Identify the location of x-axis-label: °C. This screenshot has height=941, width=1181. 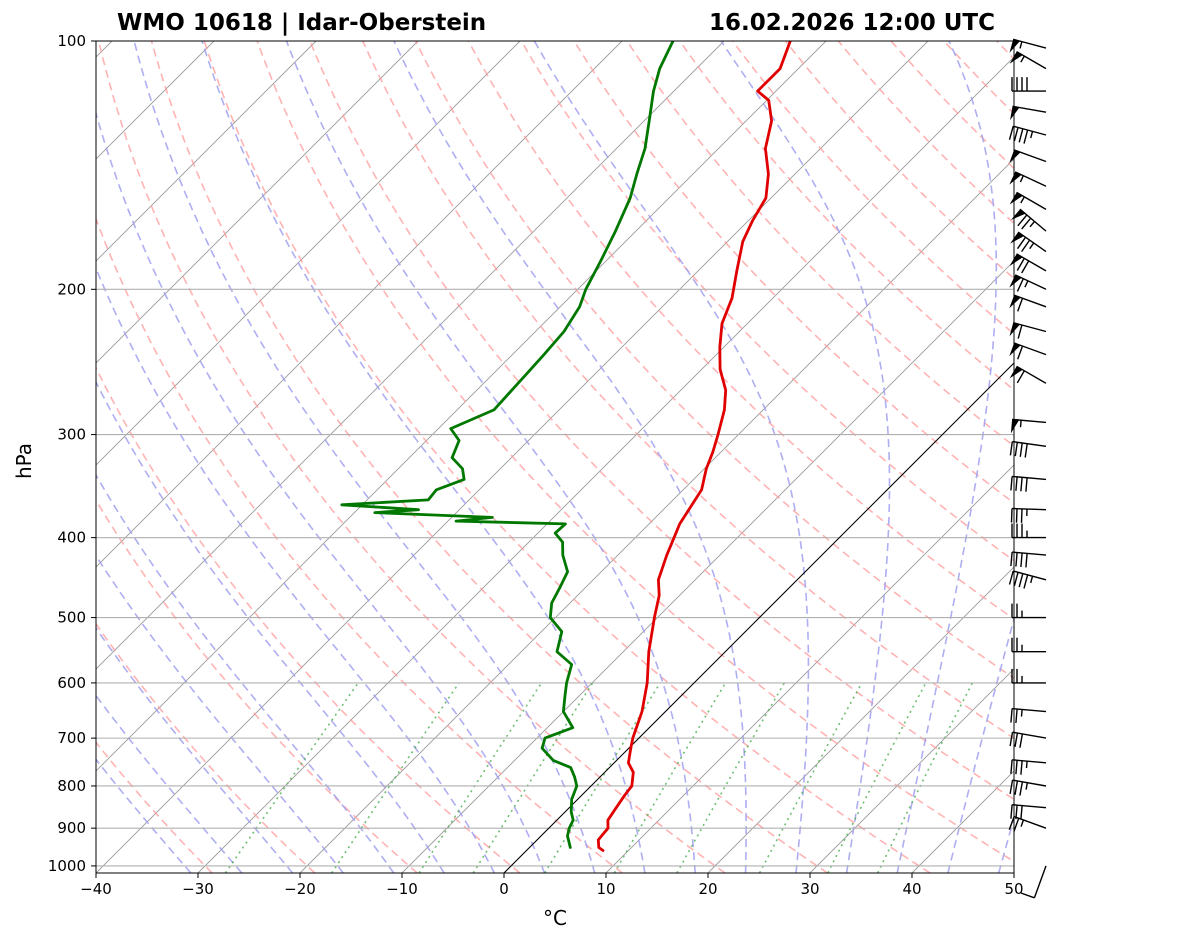
(555, 918).